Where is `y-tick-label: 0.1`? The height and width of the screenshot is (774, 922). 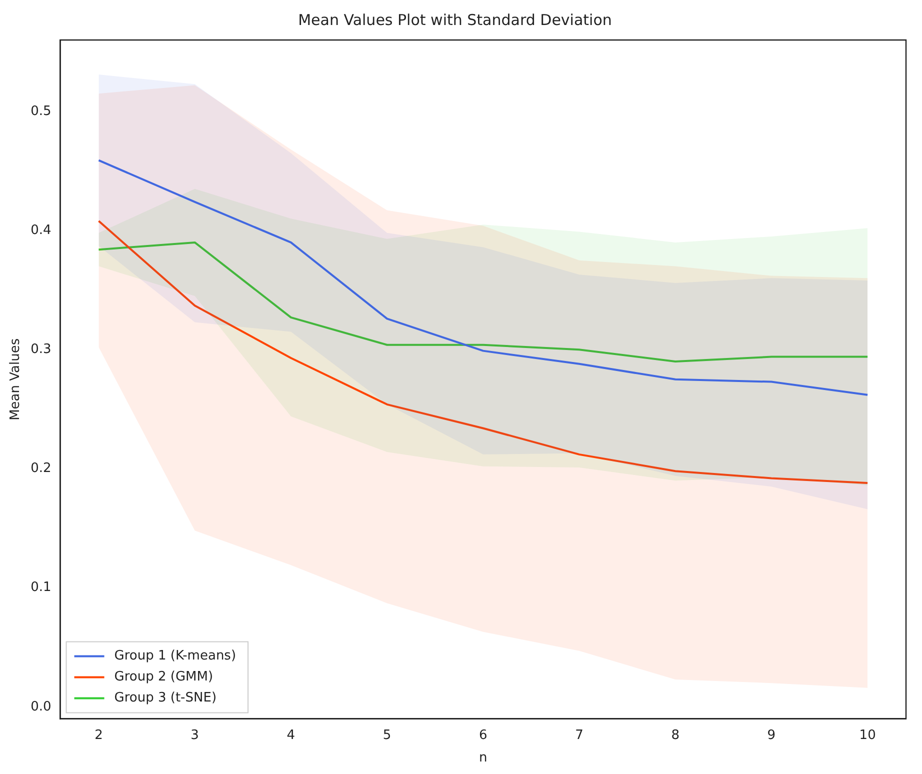 y-tick-label: 0.1 is located at coordinates (41, 588).